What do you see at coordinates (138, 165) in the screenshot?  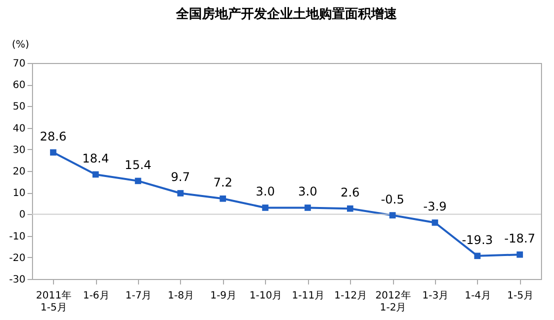 I see `data-label: 15.4` at bounding box center [138, 165].